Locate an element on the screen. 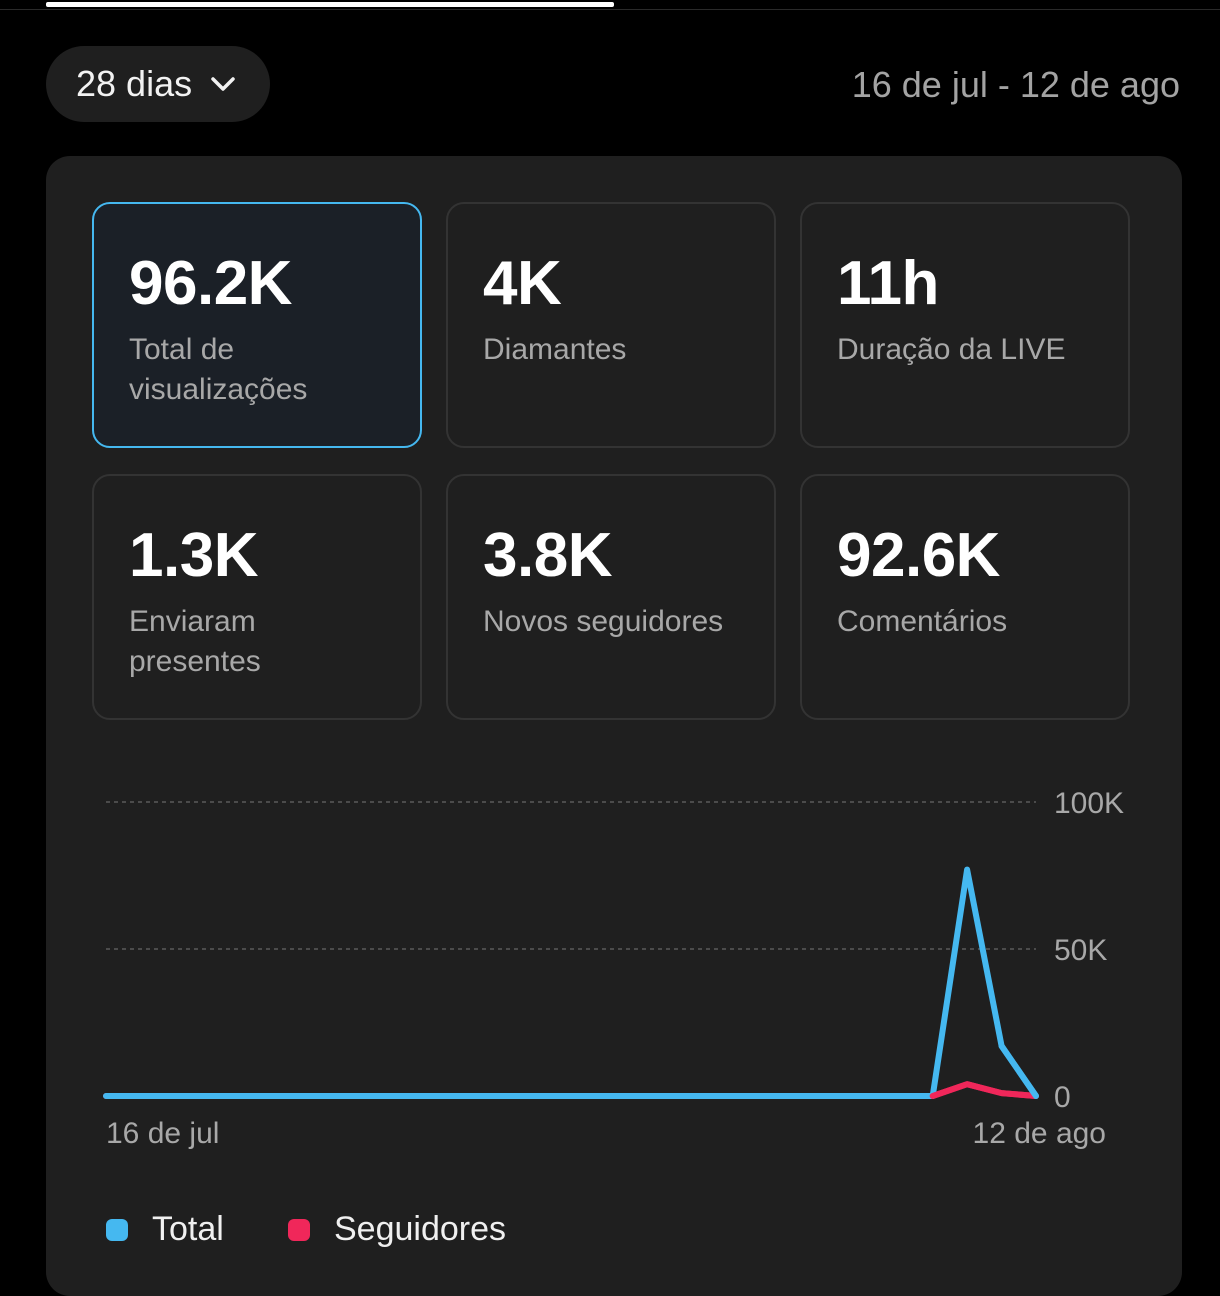 Image resolution: width=1220 pixels, height=1296 pixels. legend-label-total: Total is located at coordinates (188, 1229).